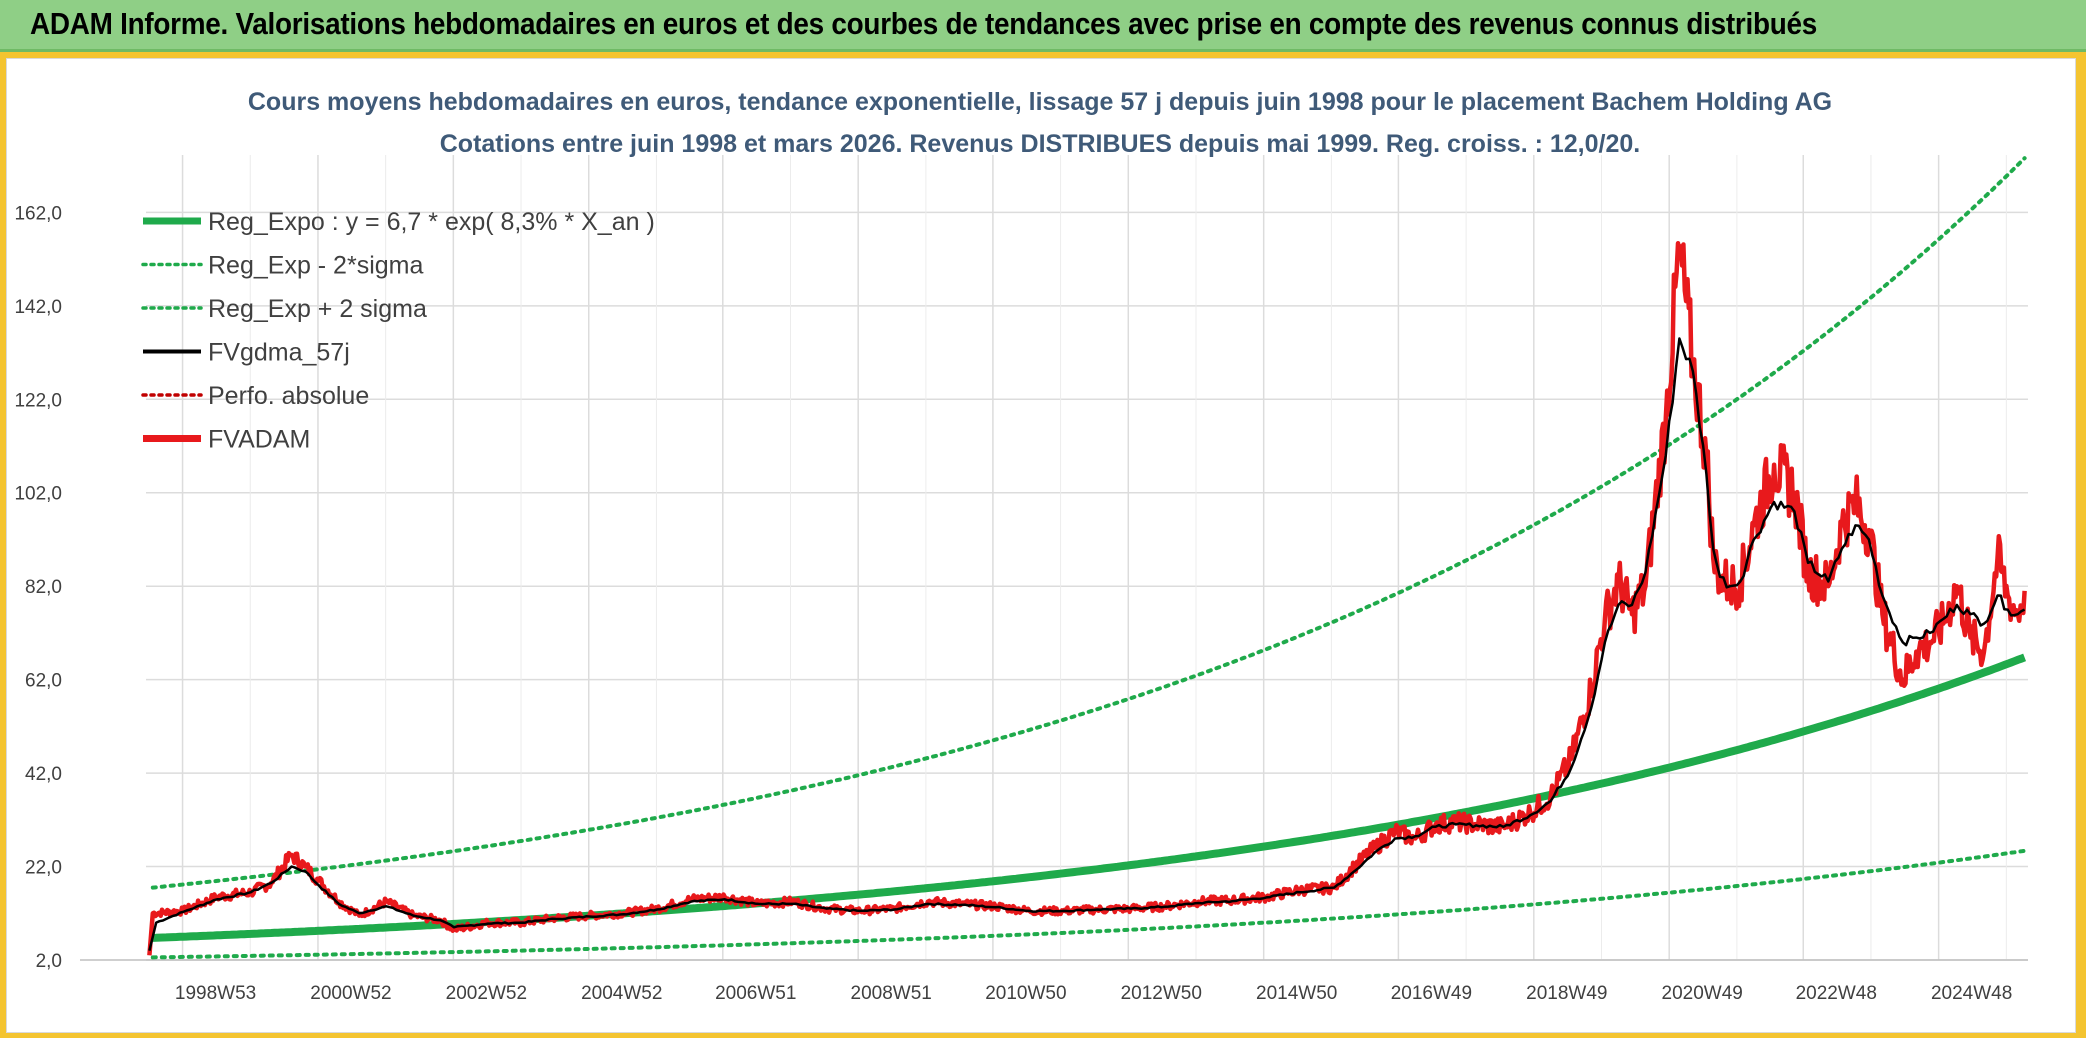  Describe the element at coordinates (43, 681) in the screenshot. I see `y-tick-label: 62,0` at that location.